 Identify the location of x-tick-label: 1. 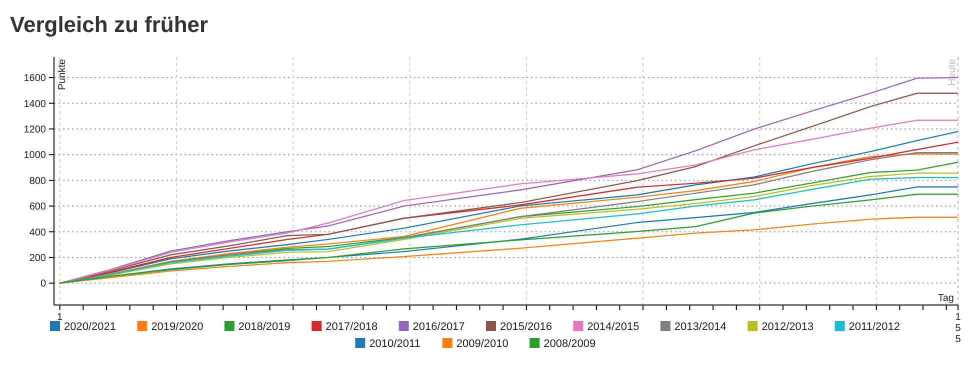
(60, 317).